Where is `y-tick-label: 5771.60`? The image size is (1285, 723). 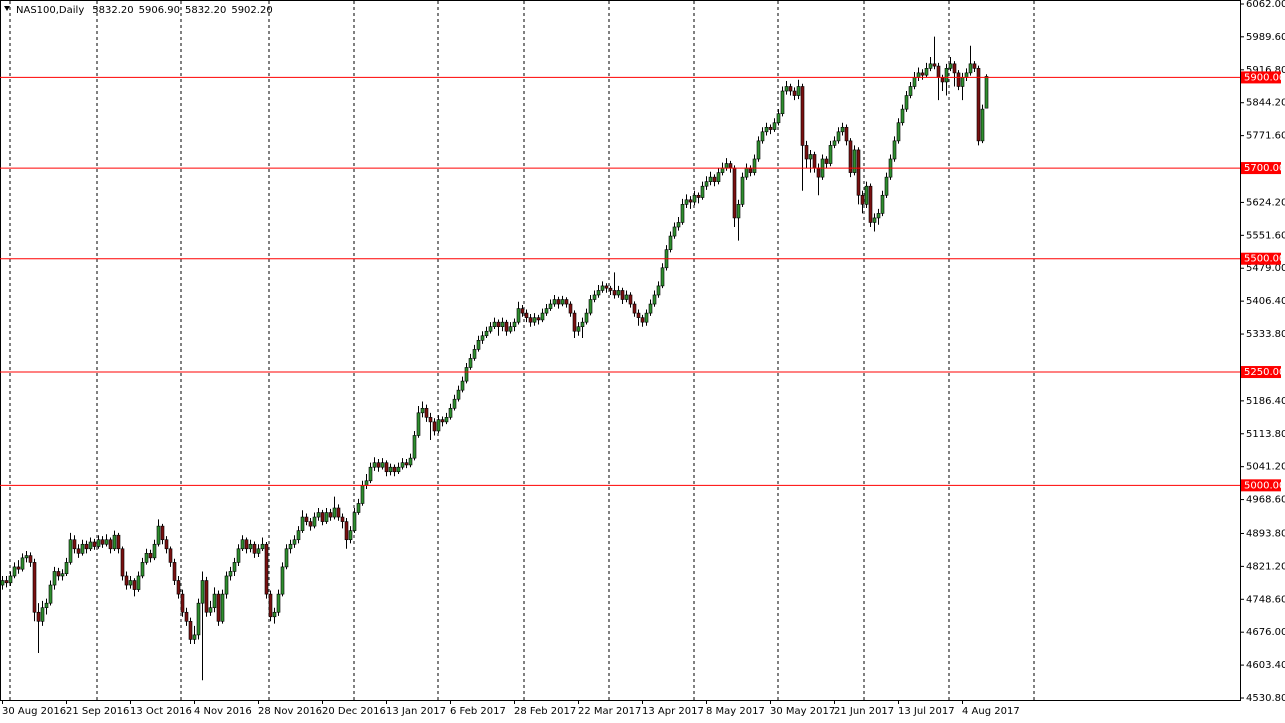
y-tick-label: 5771.60 is located at coordinates (1265, 136).